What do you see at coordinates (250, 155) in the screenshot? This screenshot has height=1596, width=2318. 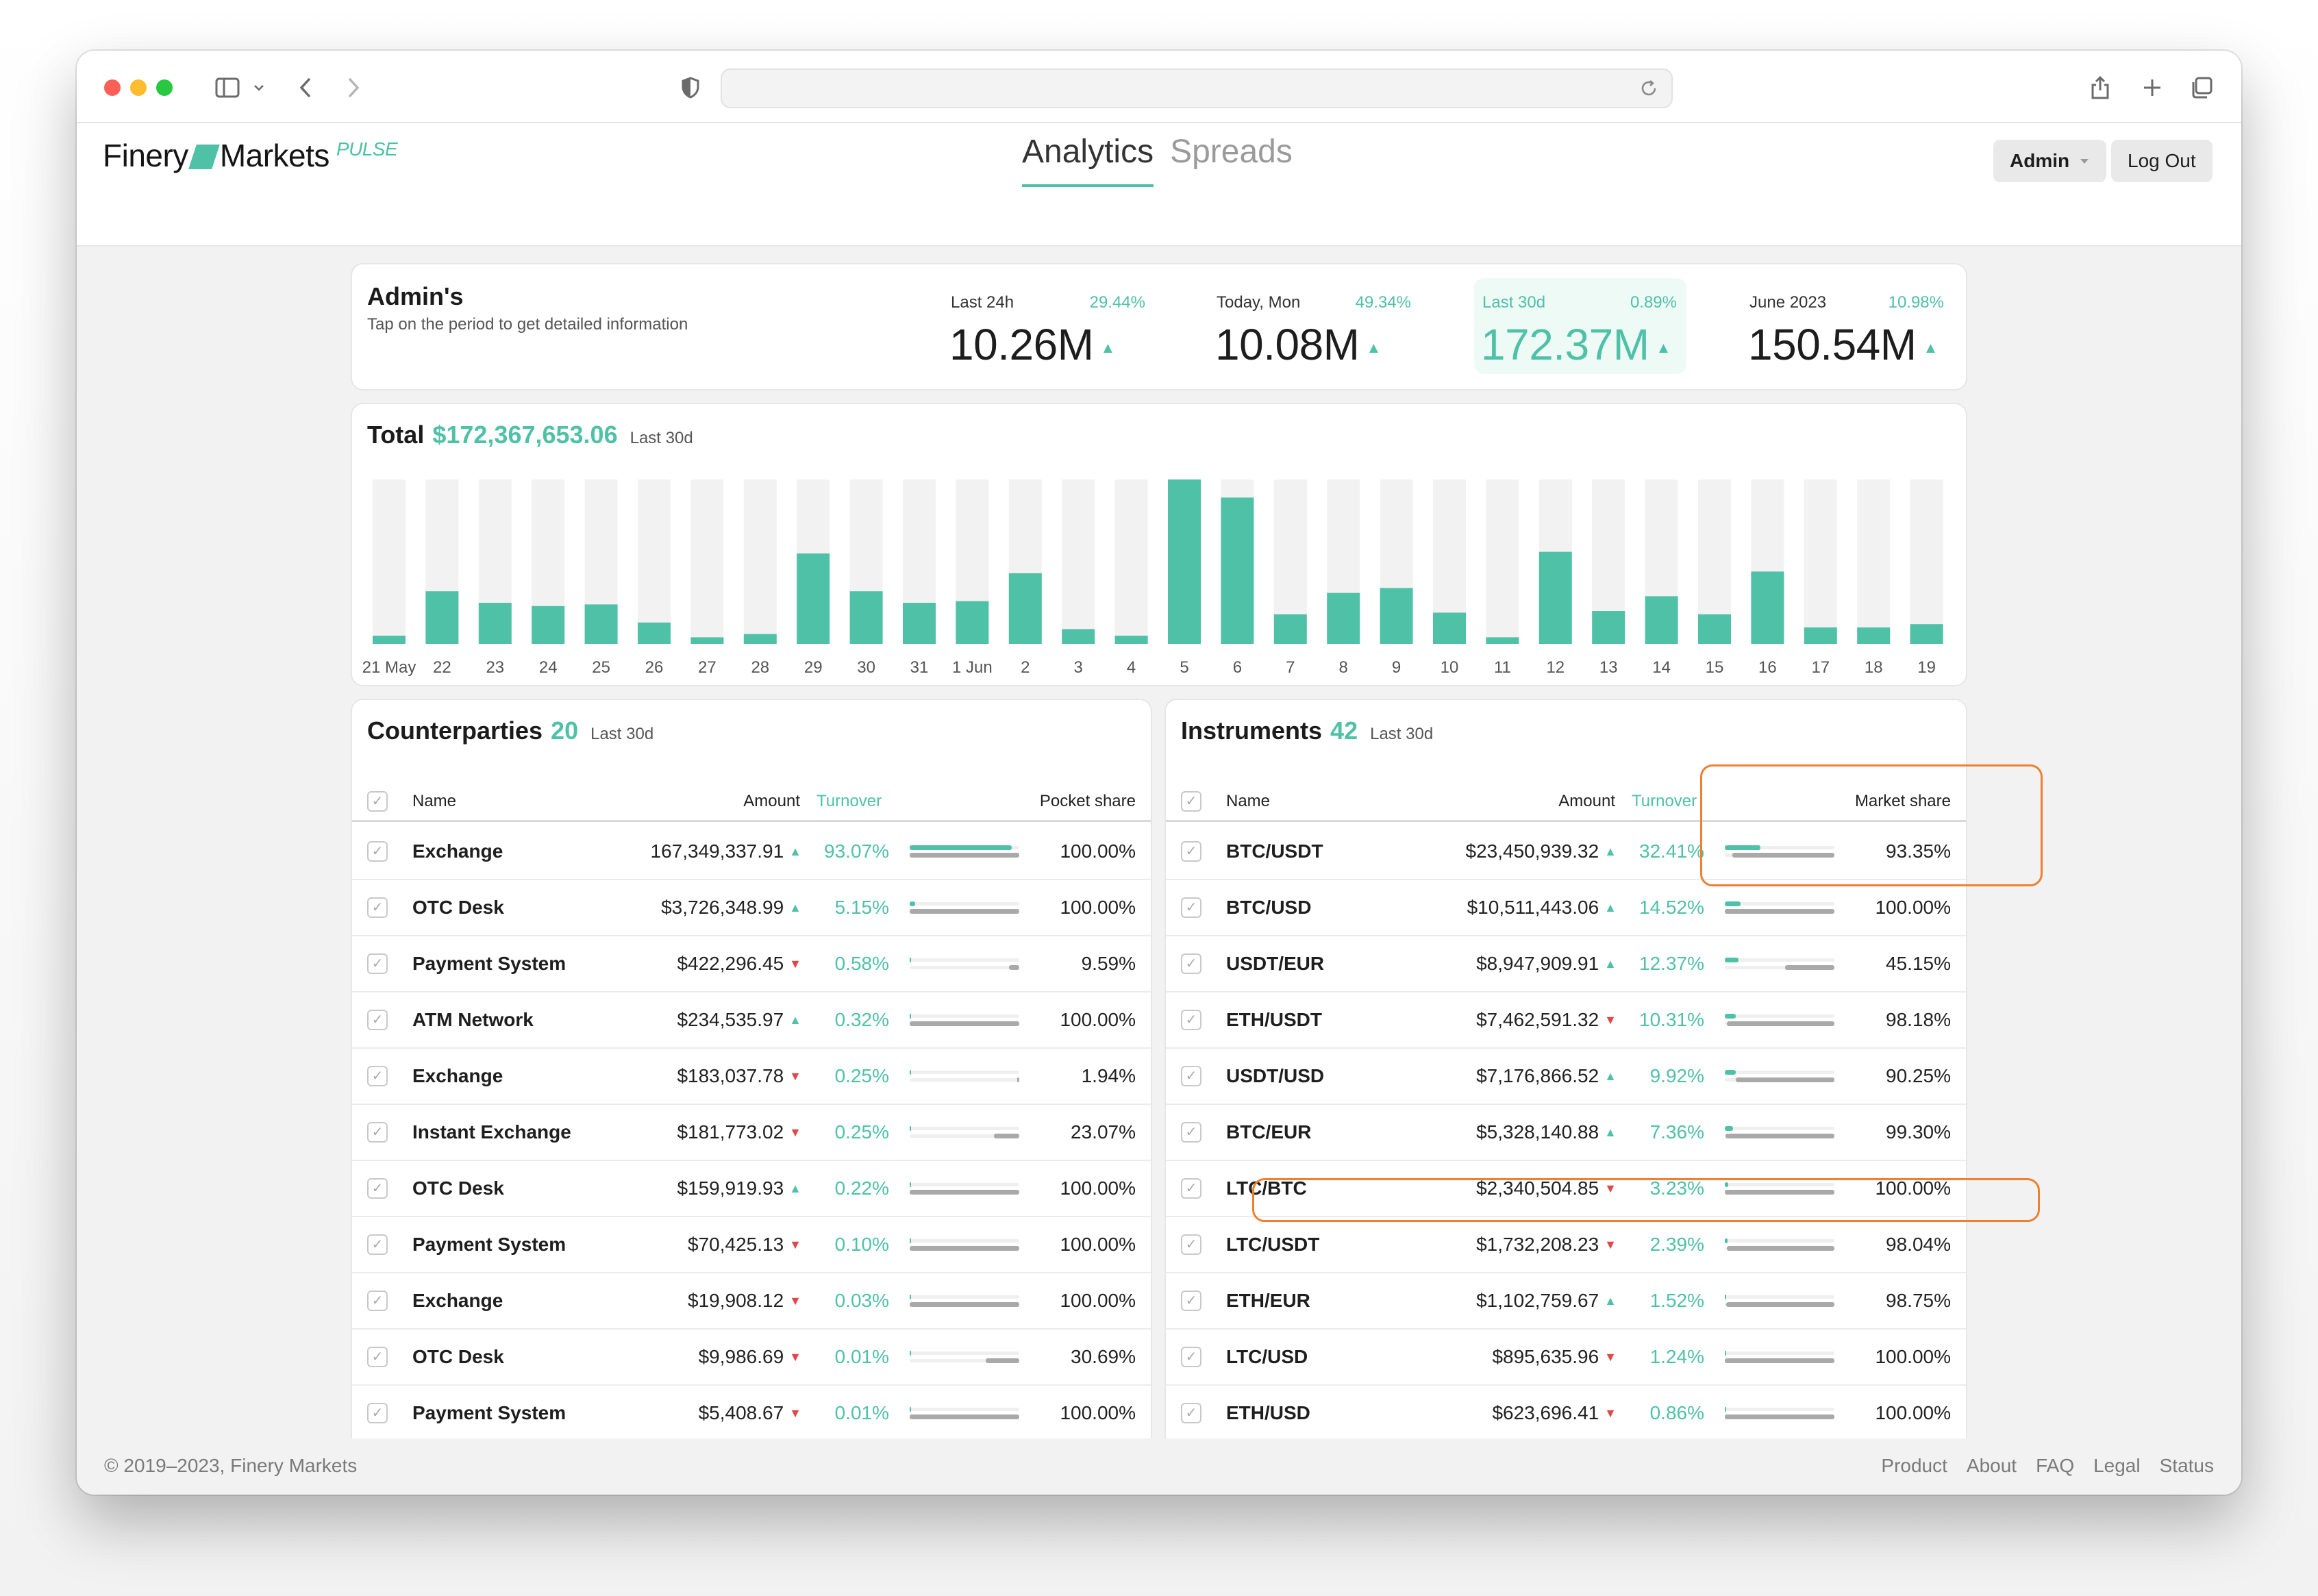 I see `finery-markets-logo: Finery Markets PULSE` at bounding box center [250, 155].